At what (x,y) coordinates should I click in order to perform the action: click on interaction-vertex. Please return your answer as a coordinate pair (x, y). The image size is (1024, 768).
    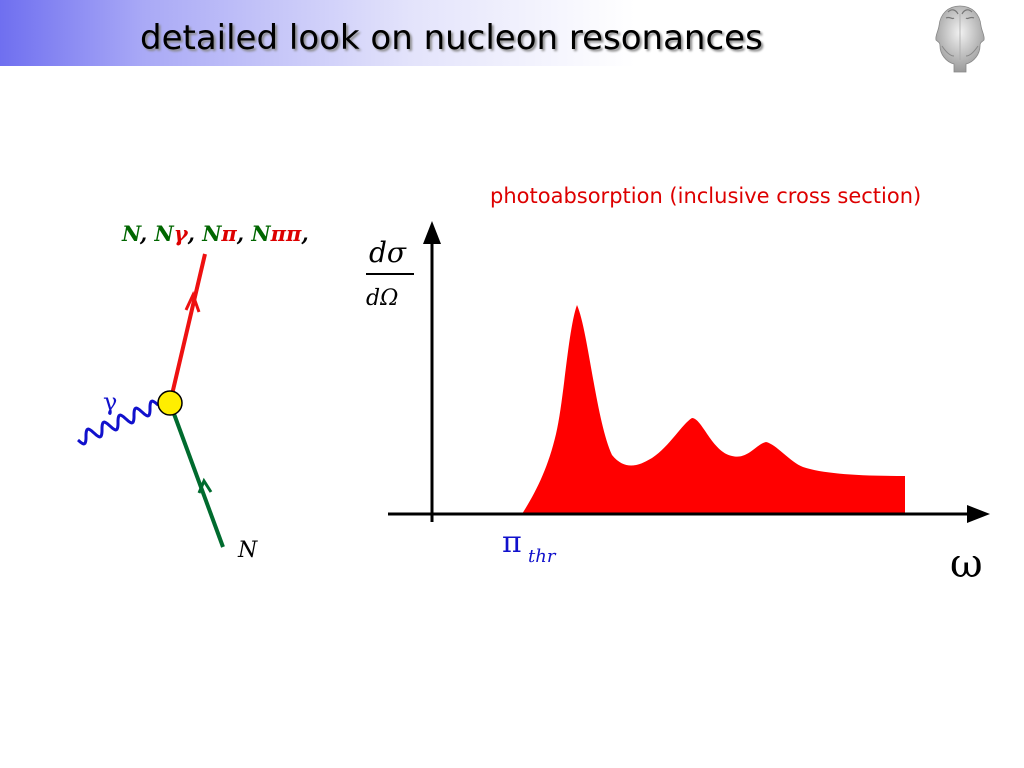
    Looking at the image, I should click on (170, 403).